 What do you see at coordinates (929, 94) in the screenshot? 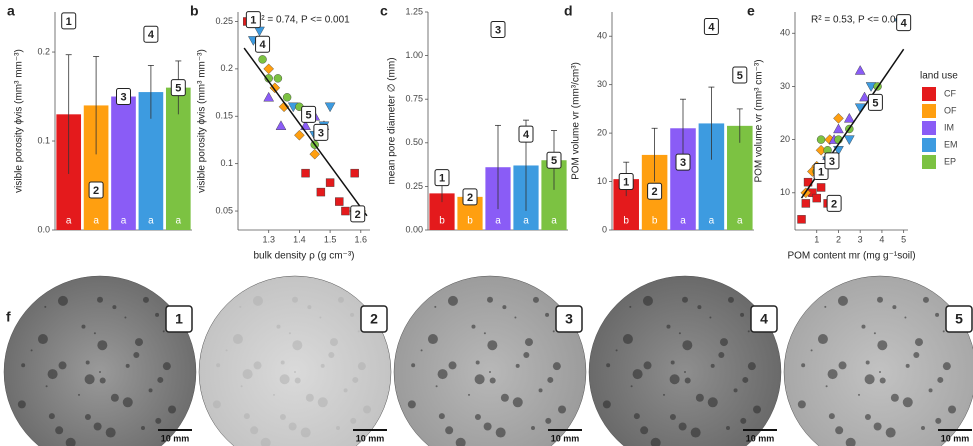
I see `legend-swatch` at bounding box center [929, 94].